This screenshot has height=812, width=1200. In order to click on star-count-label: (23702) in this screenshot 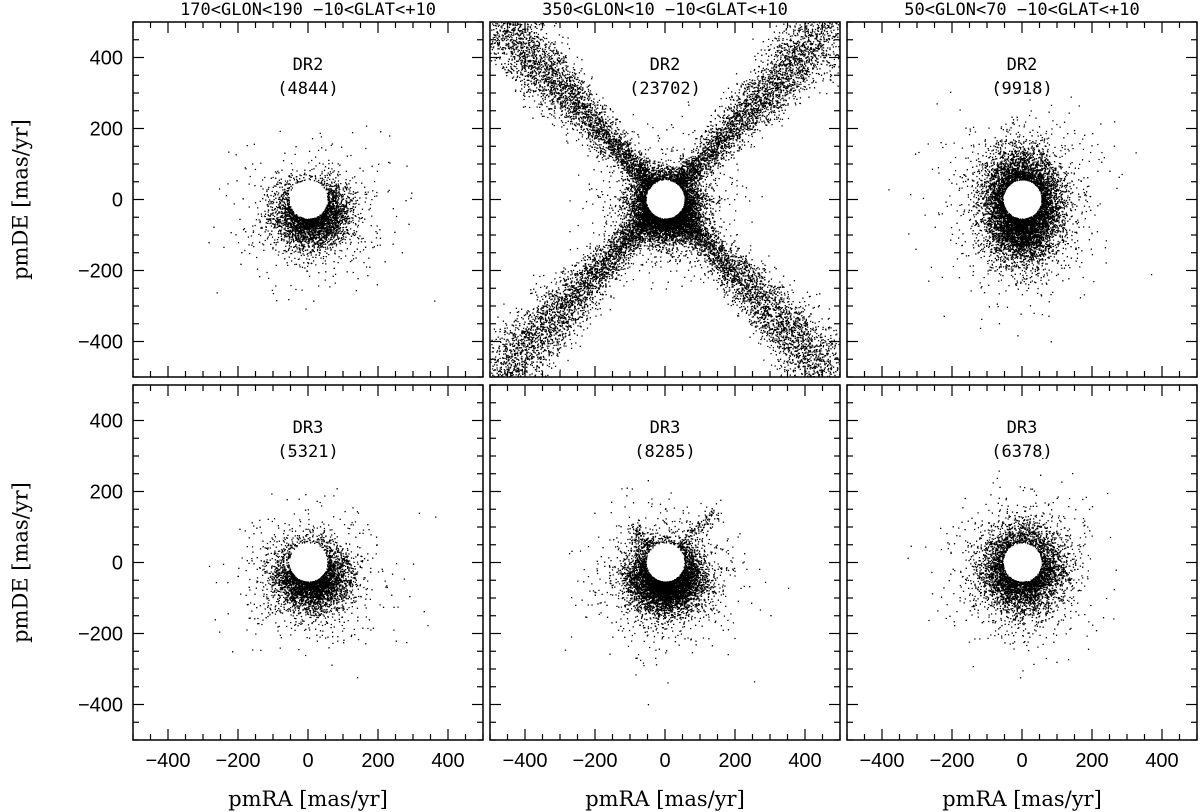, I will do `click(665, 89)`.